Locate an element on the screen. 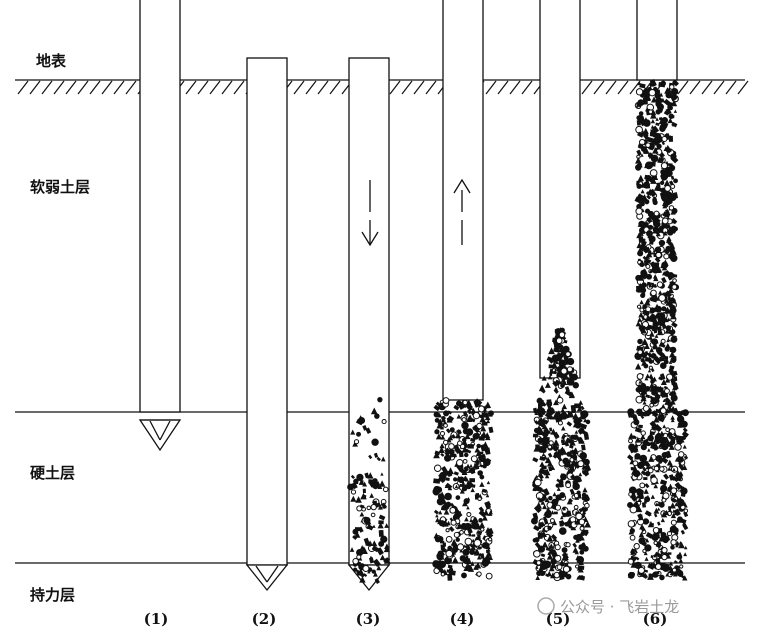  step-label: (1) is located at coordinates (156, 619).